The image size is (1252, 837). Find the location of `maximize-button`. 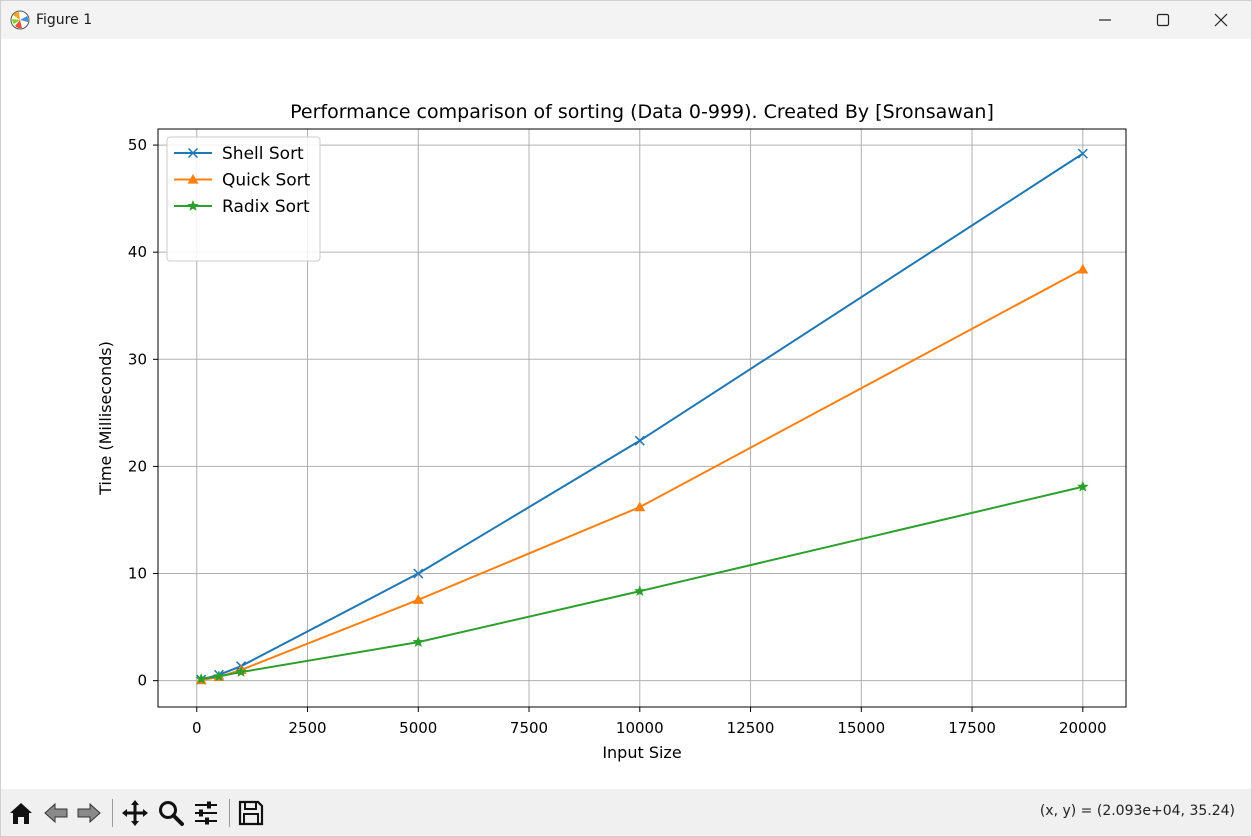

maximize-button is located at coordinates (1163, 20).